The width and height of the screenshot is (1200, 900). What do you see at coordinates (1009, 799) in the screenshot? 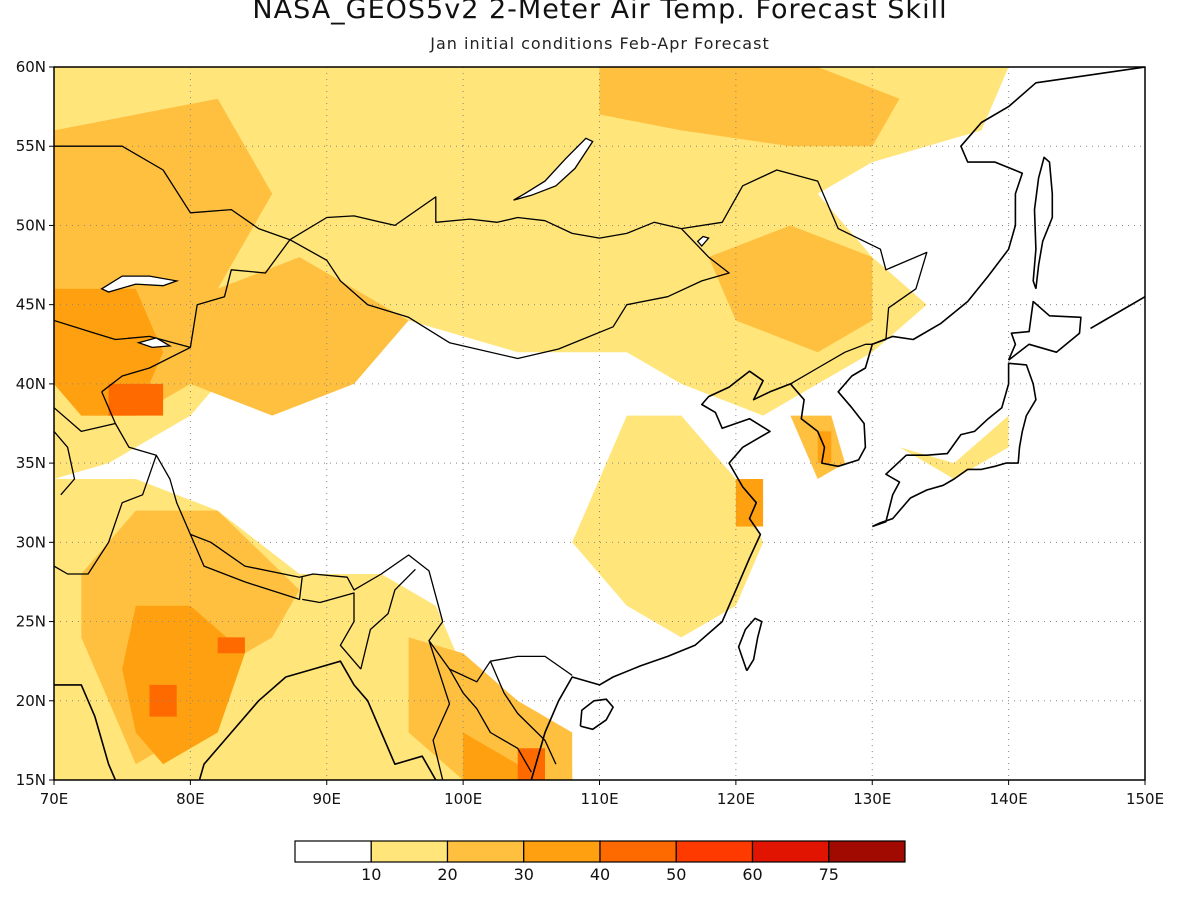
I see `lon-tick-label: 140E` at bounding box center [1009, 799].